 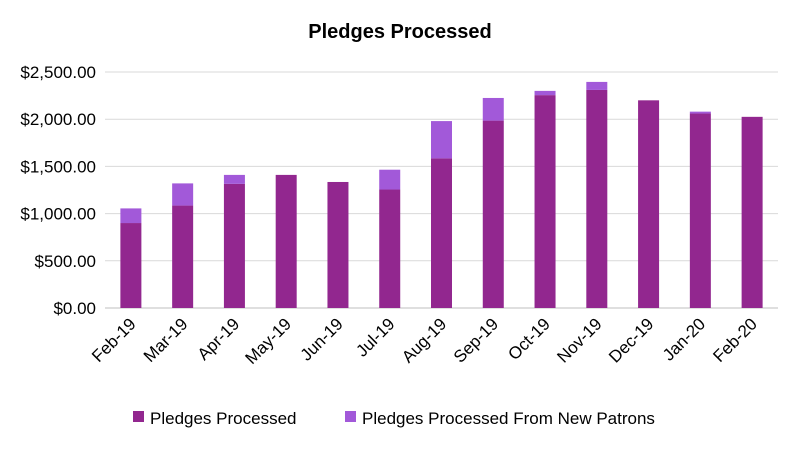 What do you see at coordinates (684, 339) in the screenshot?
I see `x-tick-label: Jan-20` at bounding box center [684, 339].